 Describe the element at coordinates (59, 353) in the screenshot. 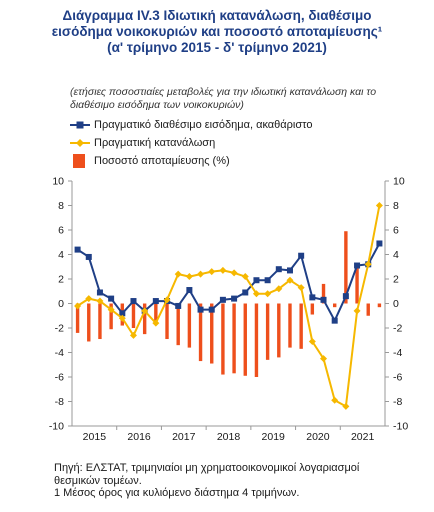

I see `y-tick-label-left: -4` at that location.